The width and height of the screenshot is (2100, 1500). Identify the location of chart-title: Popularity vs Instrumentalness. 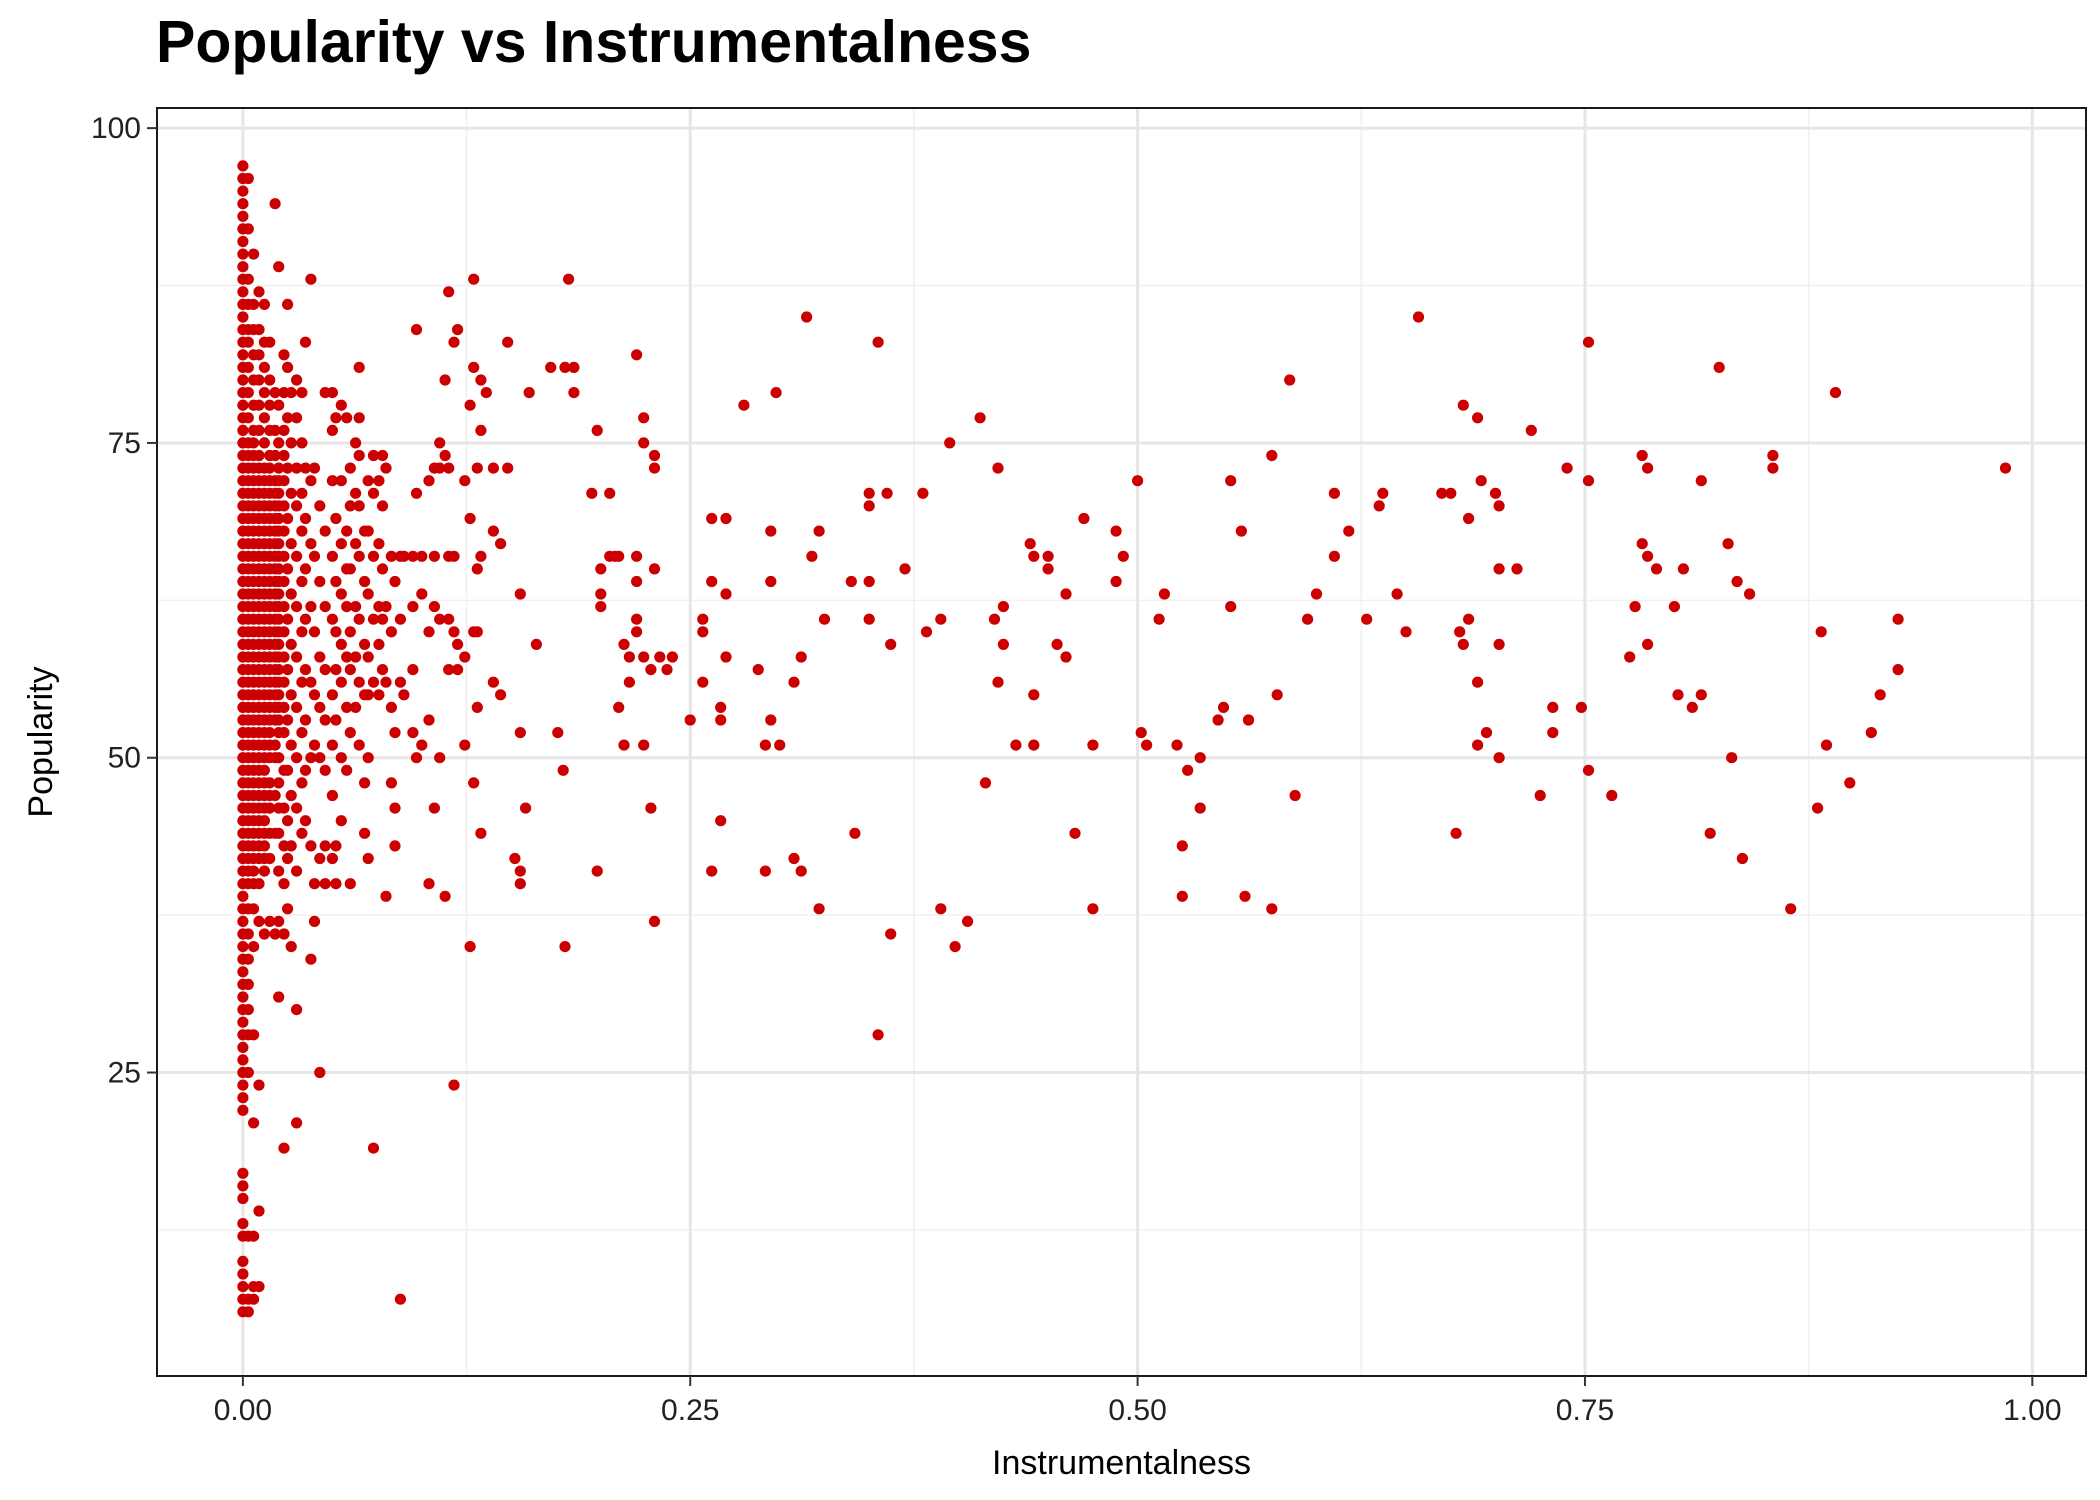
(594, 42).